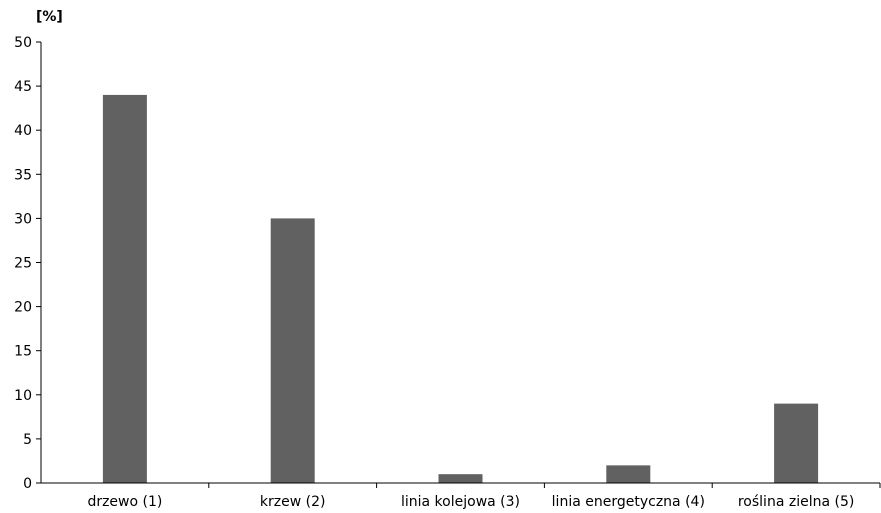 The image size is (881, 513). Describe the element at coordinates (27, 484) in the screenshot. I see `y-tick-label: 0` at that location.